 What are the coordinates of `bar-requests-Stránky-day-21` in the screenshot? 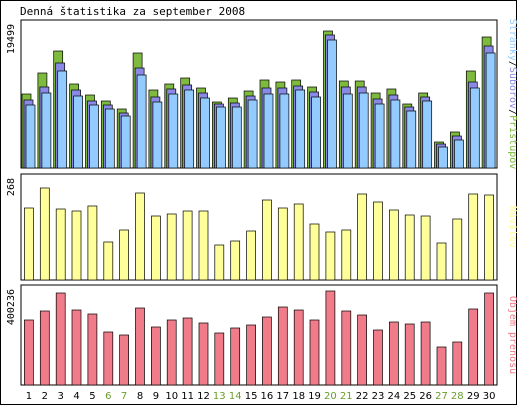 It's located at (347, 131).